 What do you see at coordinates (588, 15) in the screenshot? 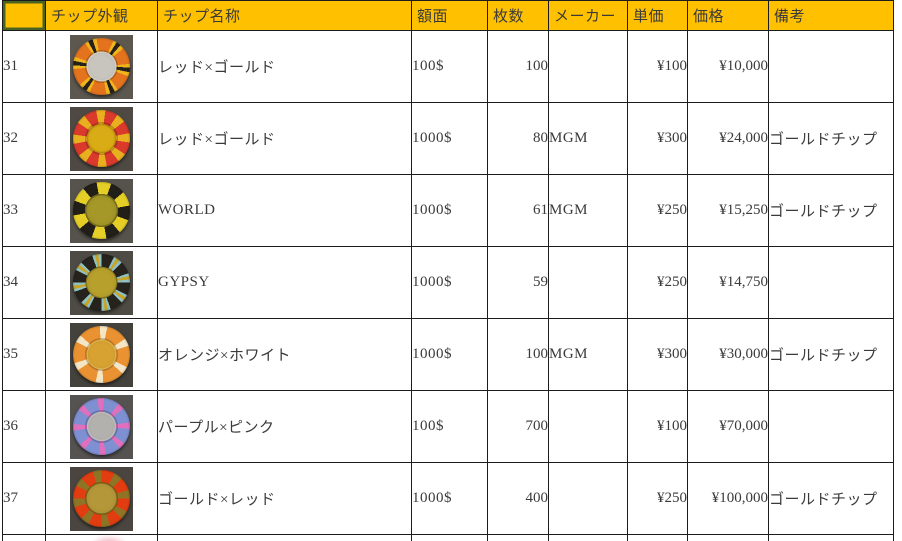
I see `header-maker: メーカー` at bounding box center [588, 15].